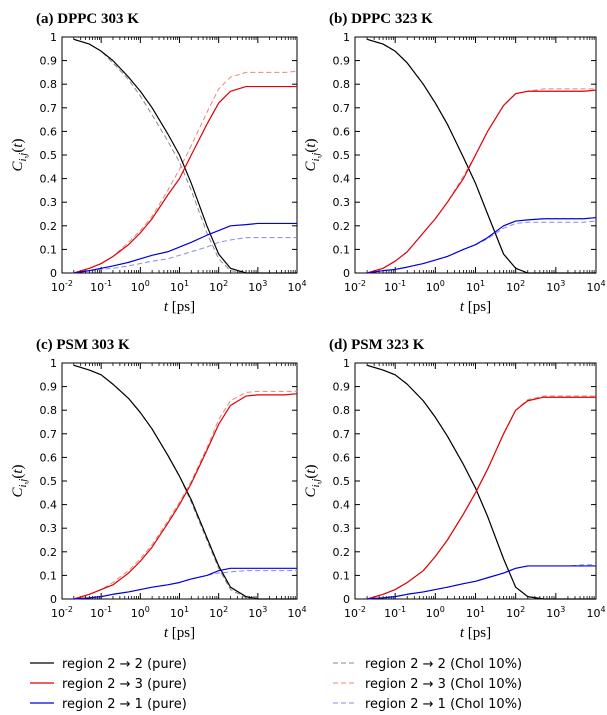  Describe the element at coordinates (443, 704) in the screenshot. I see `legend-label: region 2 → 1 (Chol 10%)` at that location.